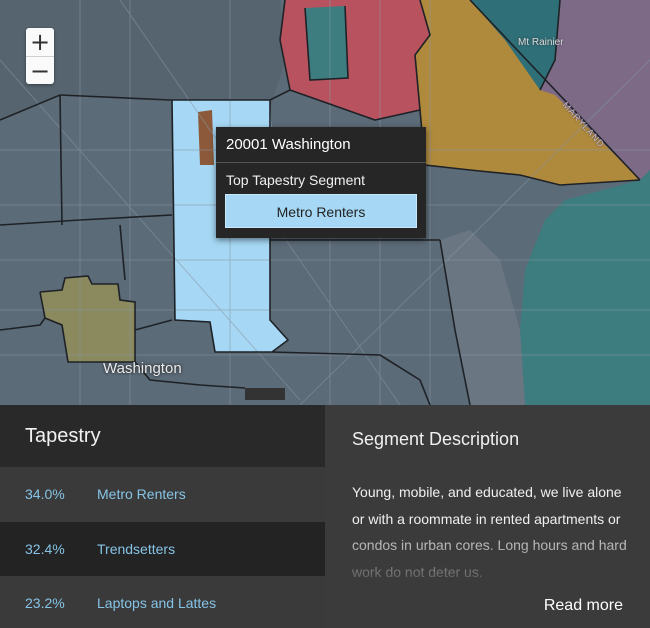  What do you see at coordinates (142, 368) in the screenshot?
I see `map-label-washington: Washington` at bounding box center [142, 368].